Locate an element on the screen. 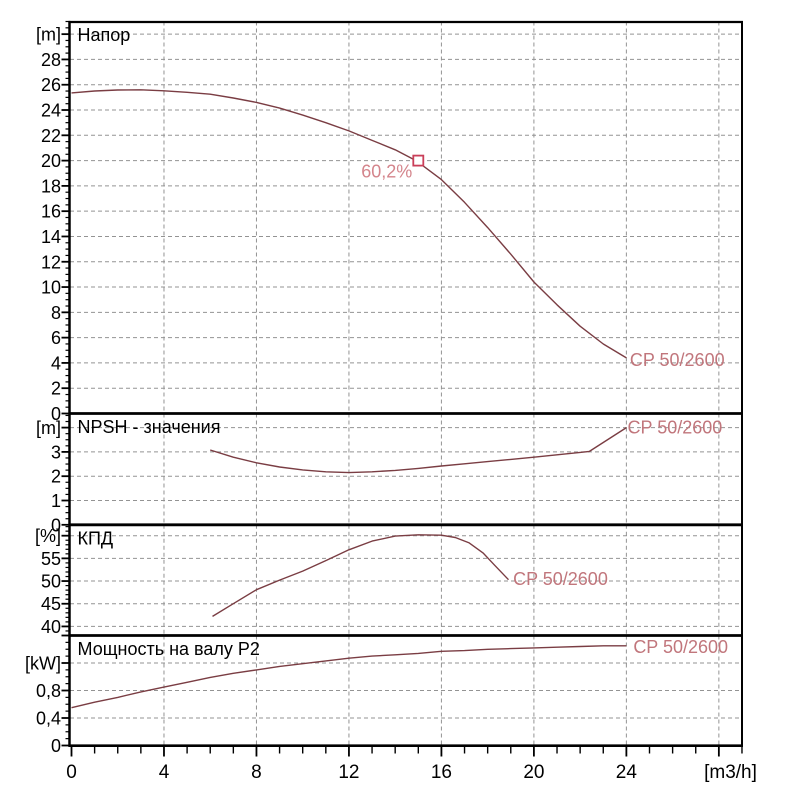 The width and height of the screenshot is (800, 800). y-tick-label: 18 is located at coordinates (51, 186).